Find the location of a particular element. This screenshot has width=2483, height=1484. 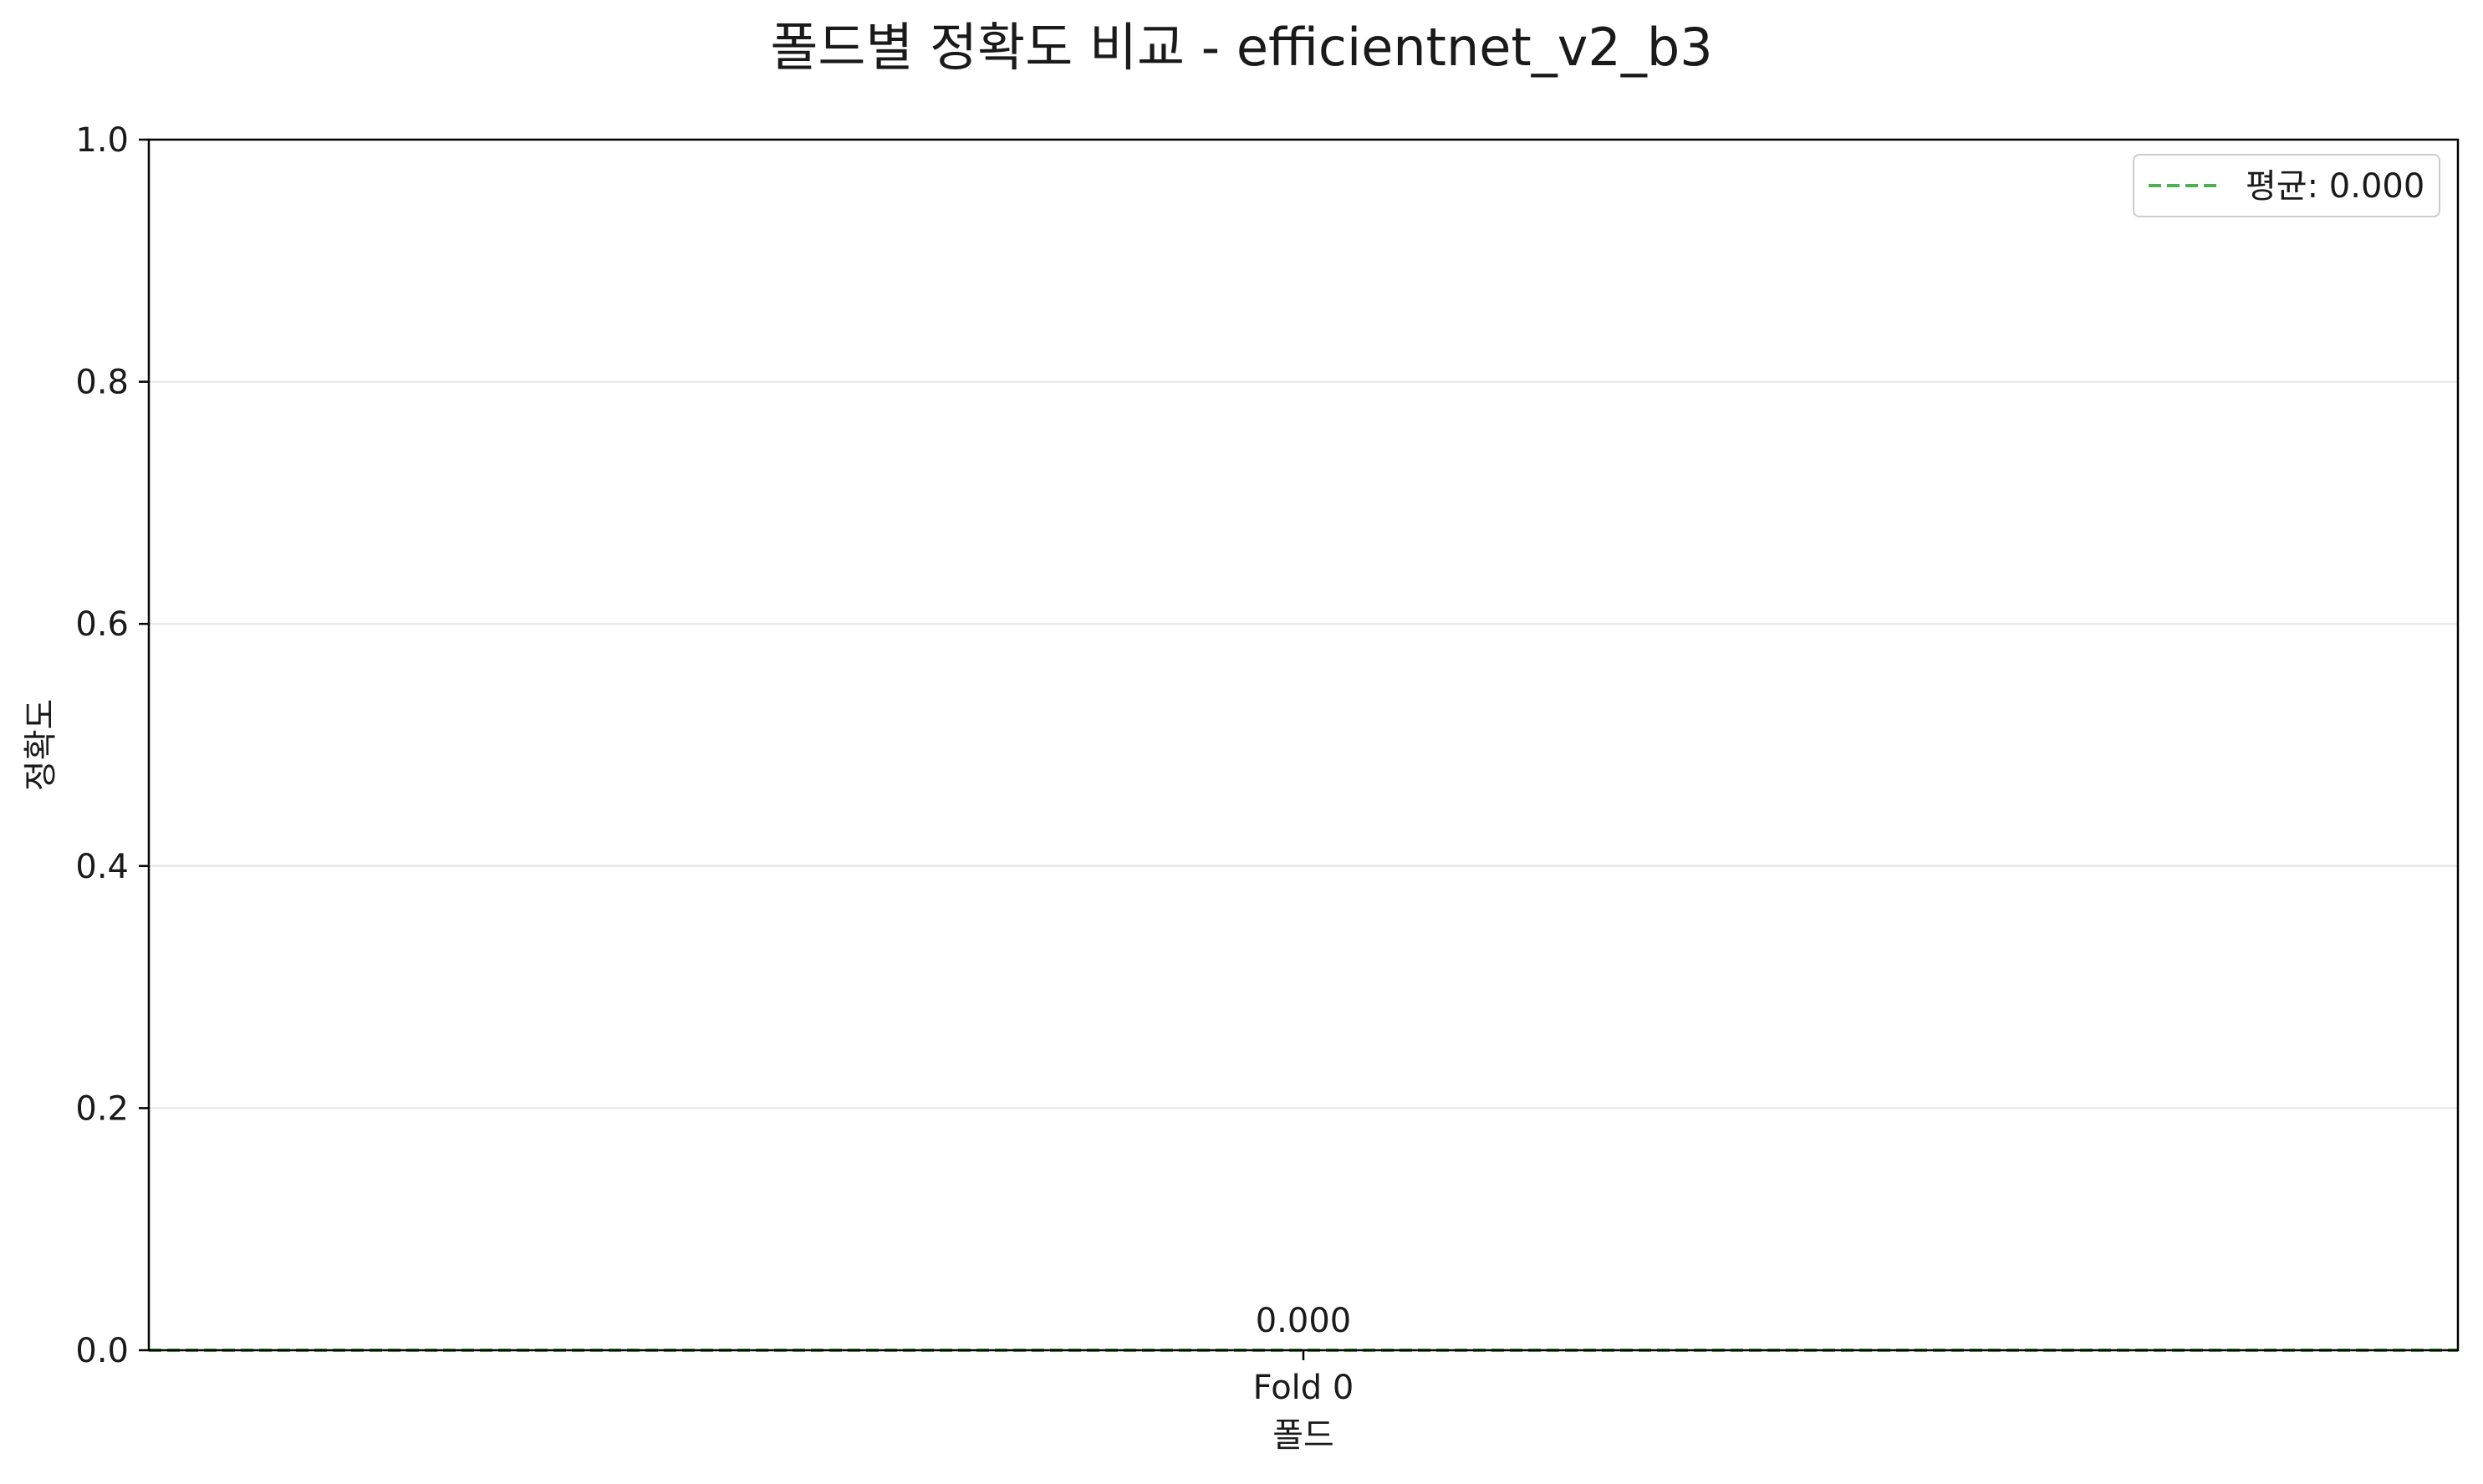

data-labels: 0.000 is located at coordinates (1304, 1321).